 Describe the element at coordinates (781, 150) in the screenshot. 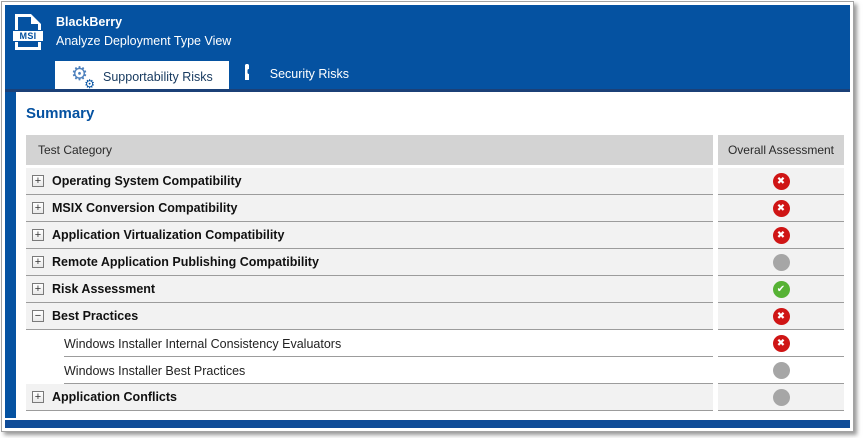

I see `column-header-overall-assessment: Overall Assessment` at that location.